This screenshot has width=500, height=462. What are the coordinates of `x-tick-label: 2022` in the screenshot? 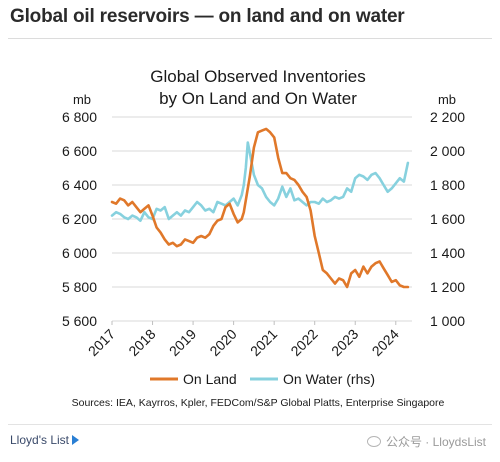 It's located at (303, 342).